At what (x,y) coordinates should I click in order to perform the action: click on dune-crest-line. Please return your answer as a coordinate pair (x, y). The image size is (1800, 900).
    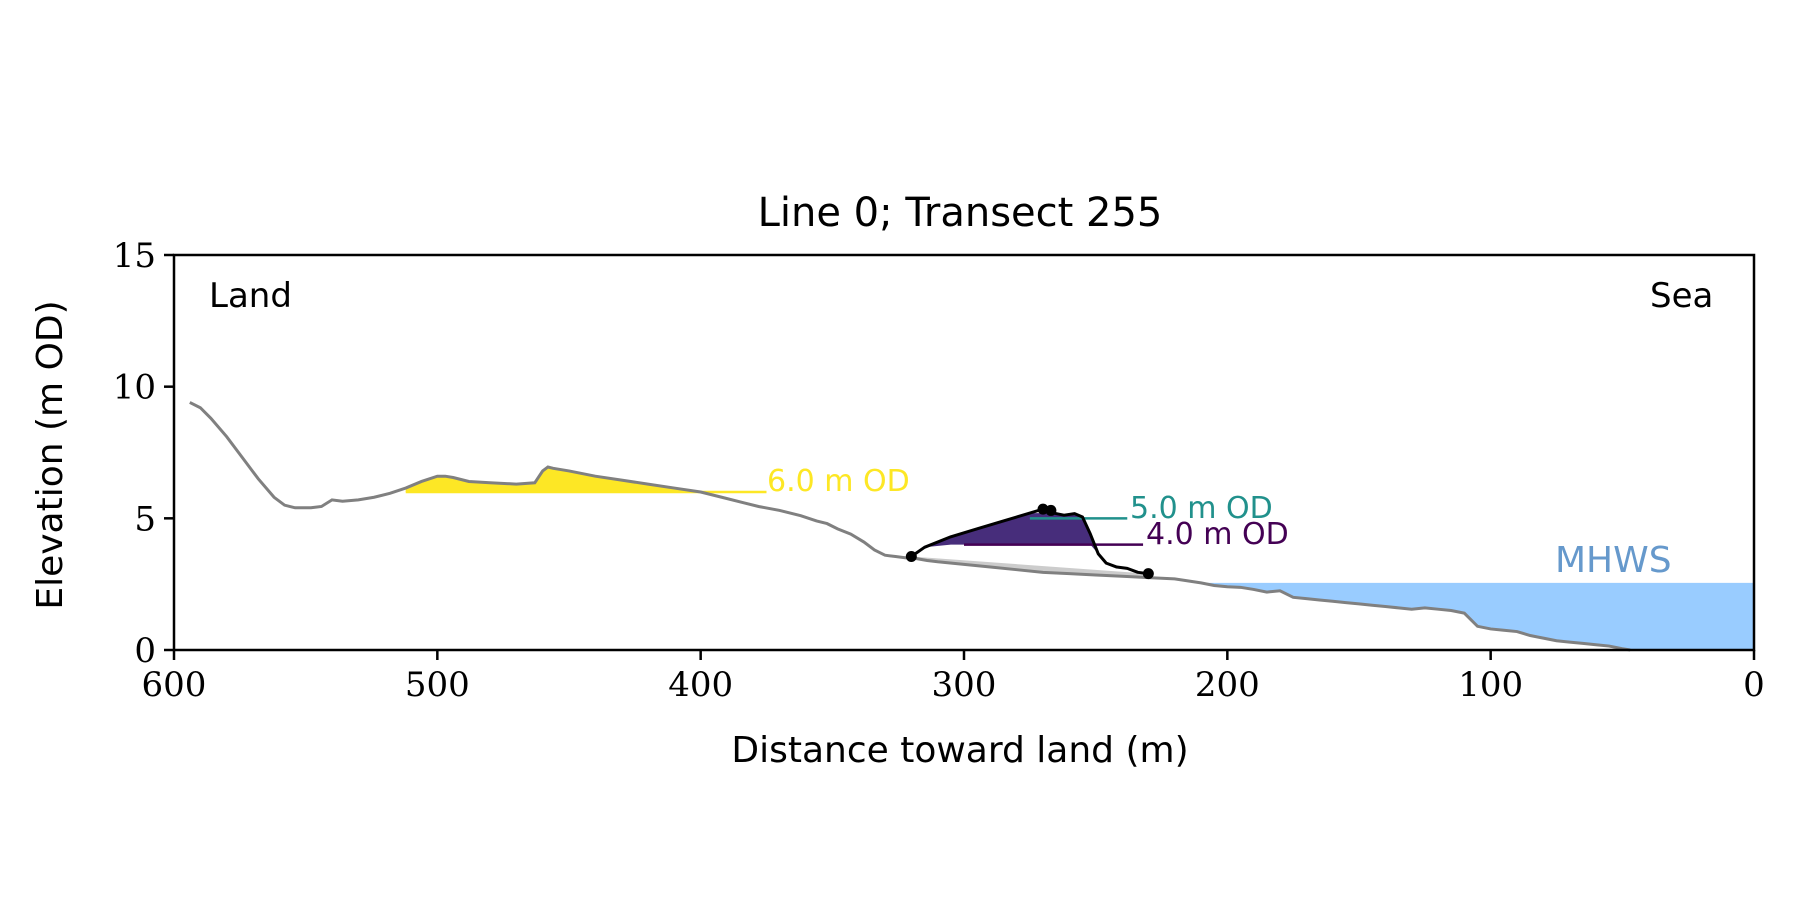
    Looking at the image, I should click on (1029, 541).